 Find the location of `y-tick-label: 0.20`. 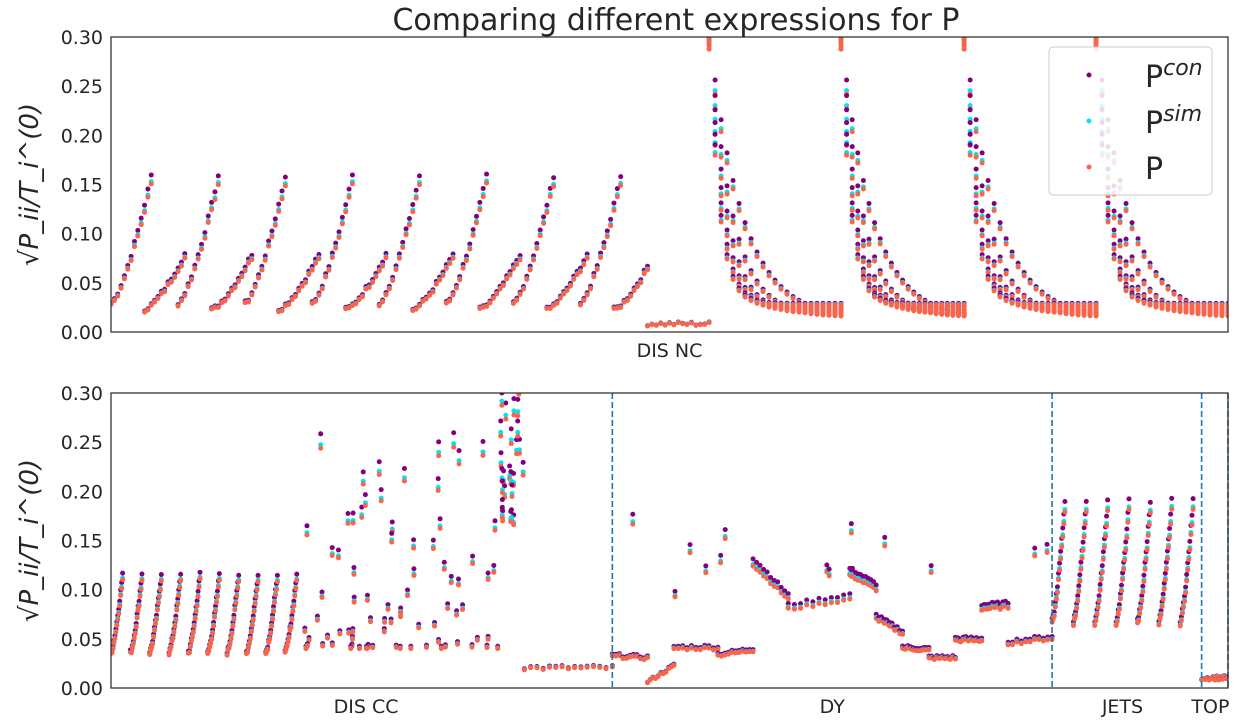

y-tick-label: 0.20 is located at coordinates (82, 492).